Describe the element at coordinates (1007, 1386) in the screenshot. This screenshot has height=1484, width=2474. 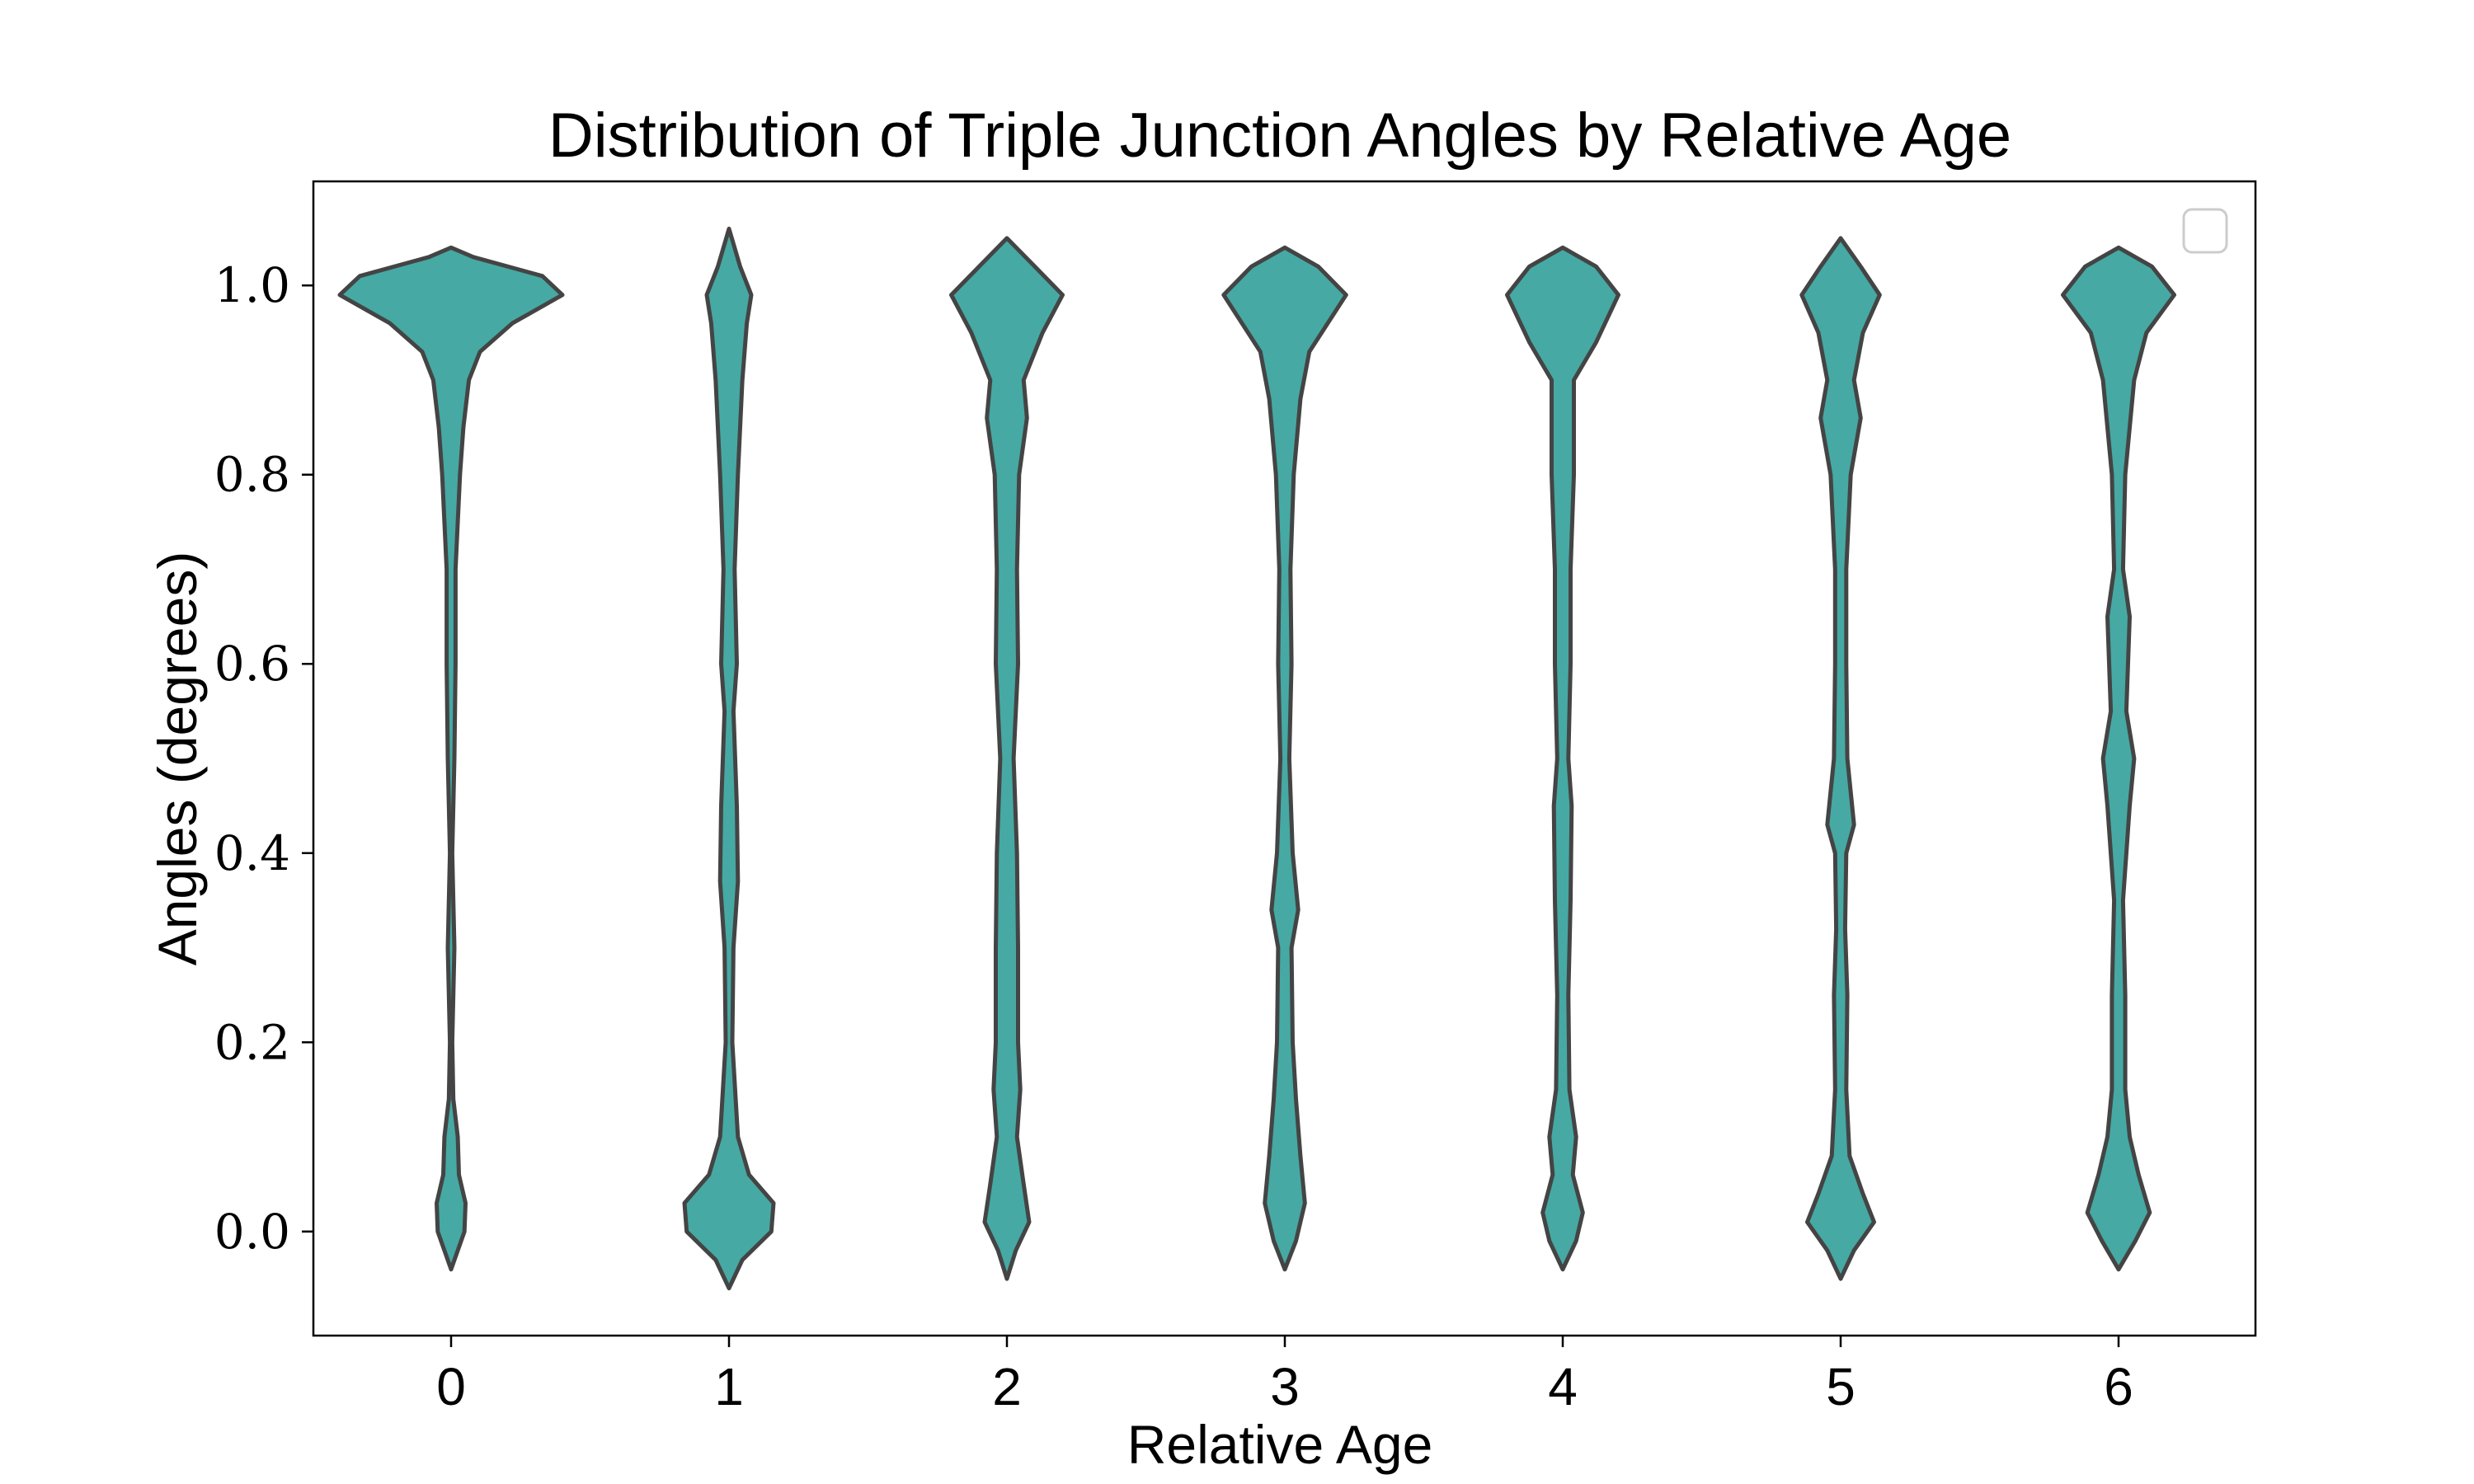
I see `x-tick-label: 2` at that location.